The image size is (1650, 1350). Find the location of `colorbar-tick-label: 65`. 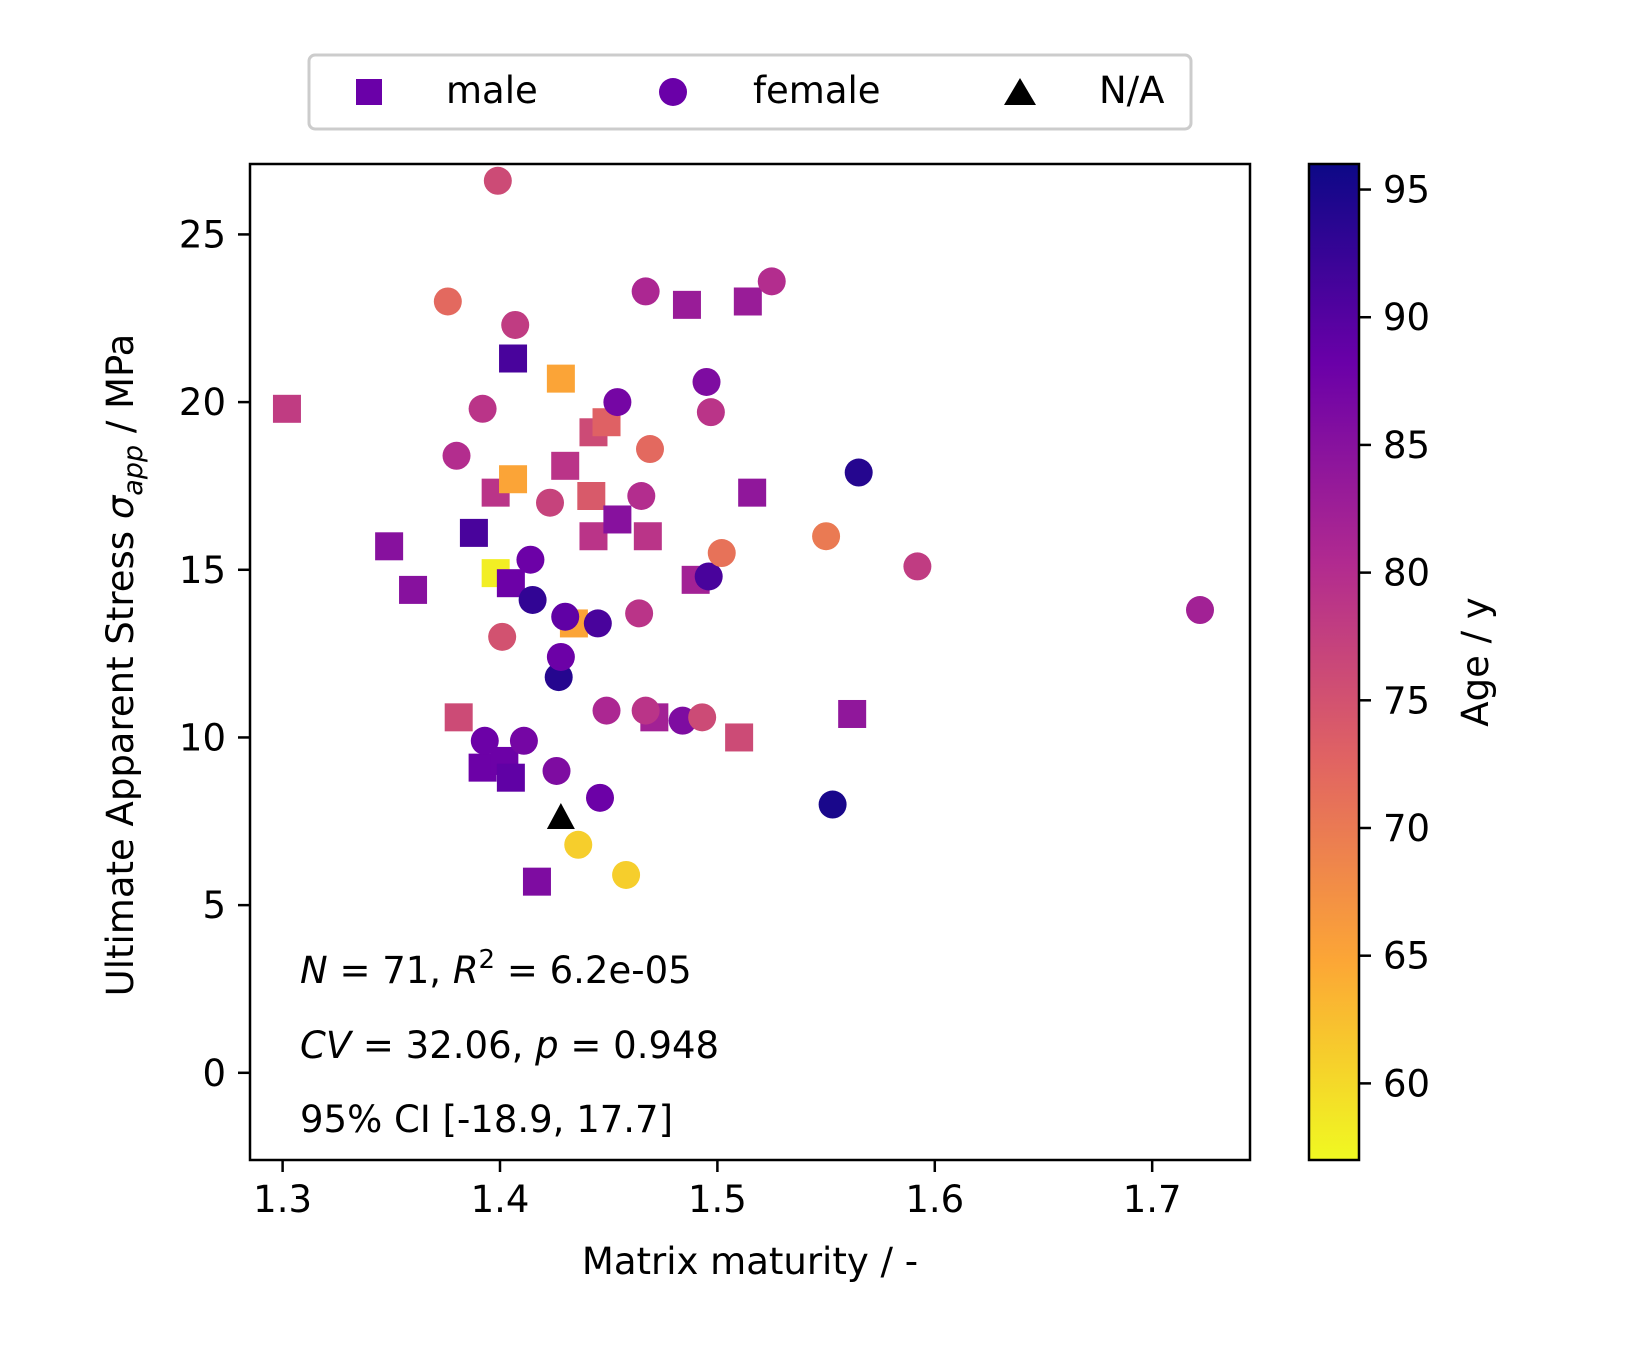

colorbar-tick-label: 65 is located at coordinates (1406, 956).